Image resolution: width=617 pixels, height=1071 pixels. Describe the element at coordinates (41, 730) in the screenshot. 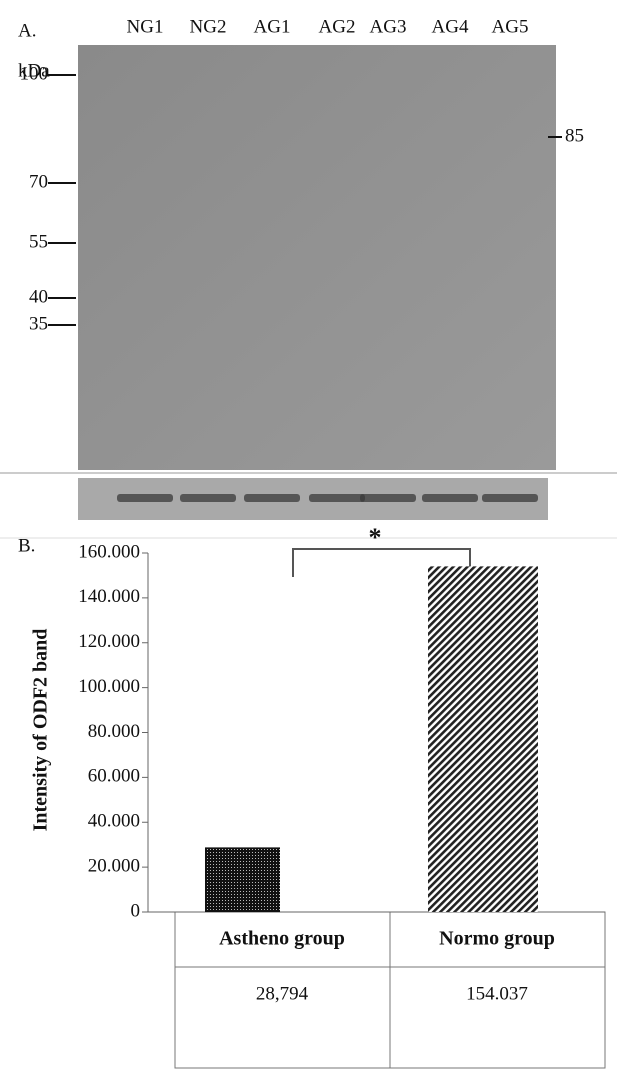

I see `y-axis-label: Intensity of ODF2 band` at that location.